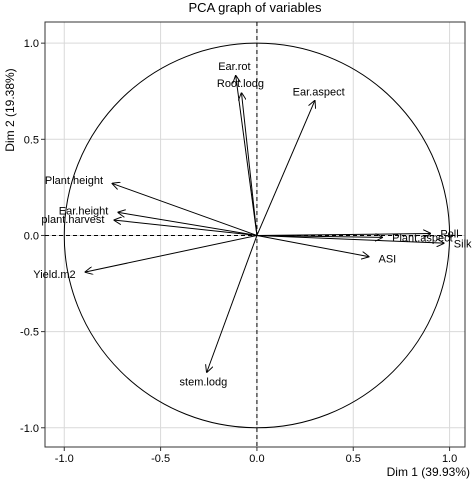 The image size is (474, 485). What do you see at coordinates (29, 333) in the screenshot?
I see `y-tick-label: -0.5` at bounding box center [29, 333].